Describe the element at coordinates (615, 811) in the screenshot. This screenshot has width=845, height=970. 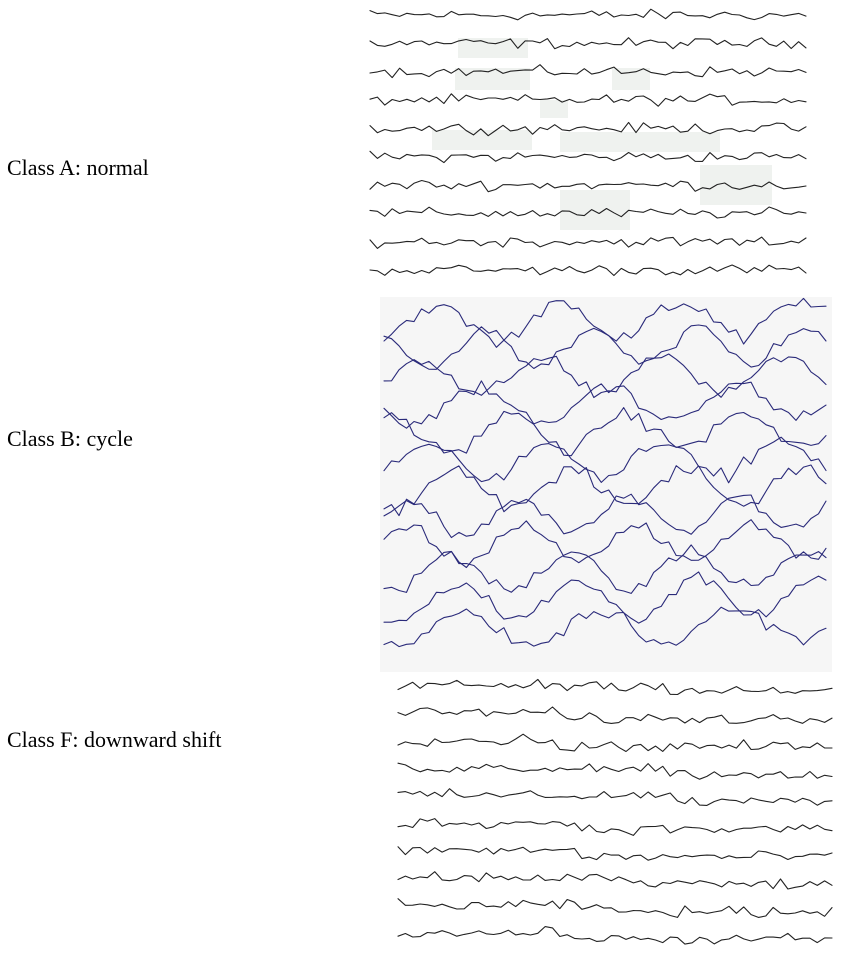
I see `downward-shift-traces` at that location.